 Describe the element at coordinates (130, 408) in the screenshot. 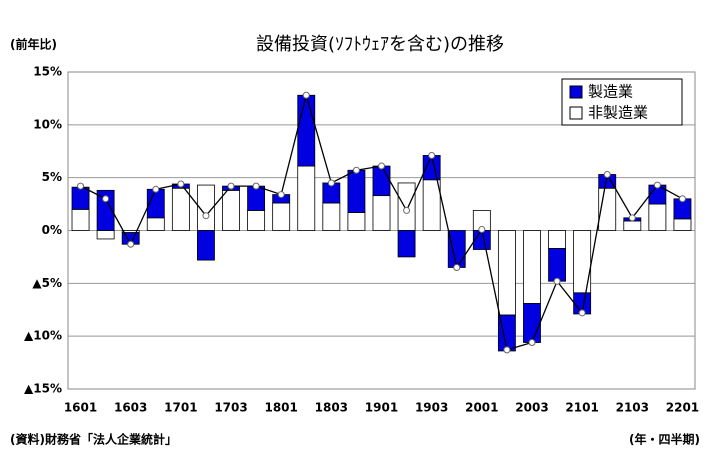

I see `x-tick-label: 1603` at that location.